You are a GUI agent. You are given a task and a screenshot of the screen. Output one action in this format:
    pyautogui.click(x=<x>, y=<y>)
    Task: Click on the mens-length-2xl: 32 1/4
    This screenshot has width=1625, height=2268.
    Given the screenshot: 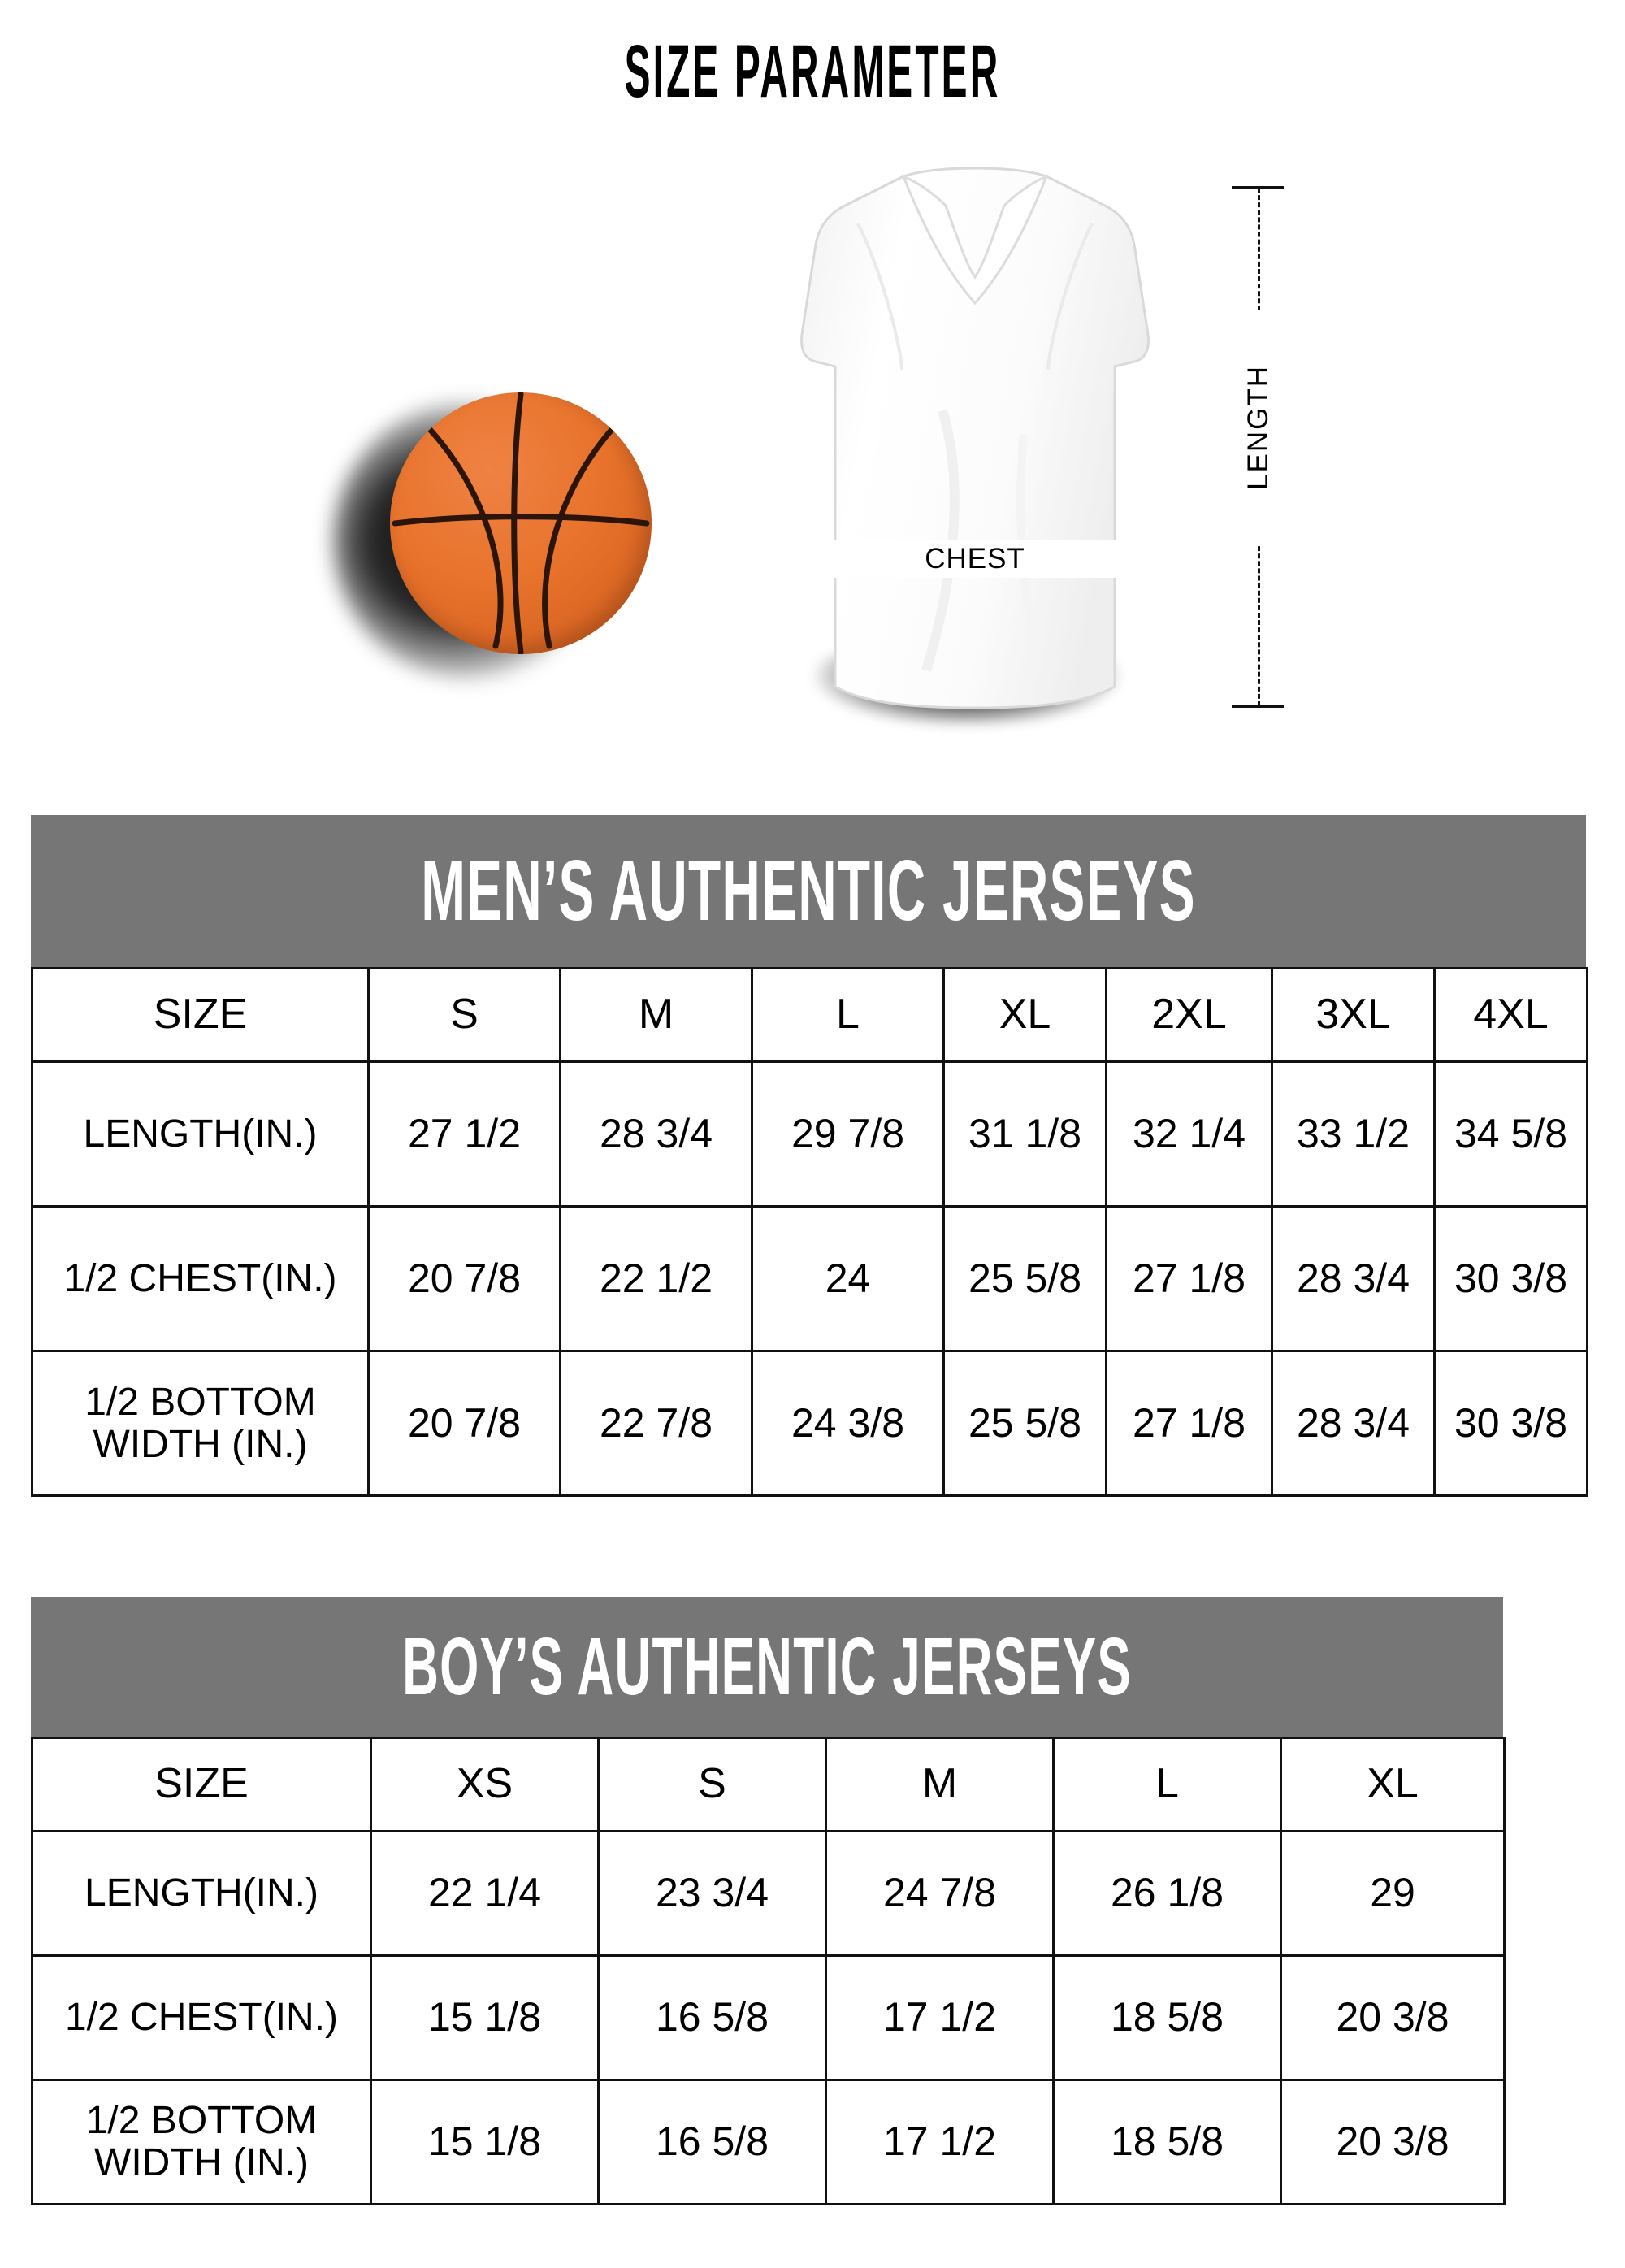 What is the action you would take?
    pyautogui.click(x=1189, y=1134)
    